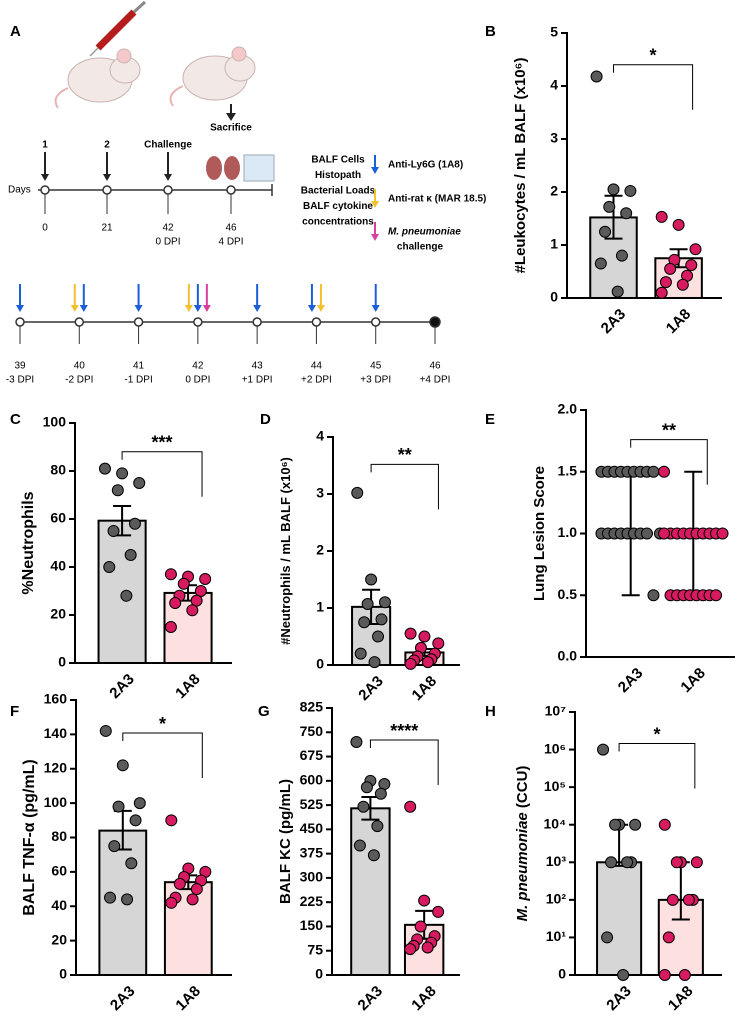 This screenshot has width=747, height=1020. What do you see at coordinates (375, 170) in the screenshot?
I see `legend-arrow-head` at bounding box center [375, 170].